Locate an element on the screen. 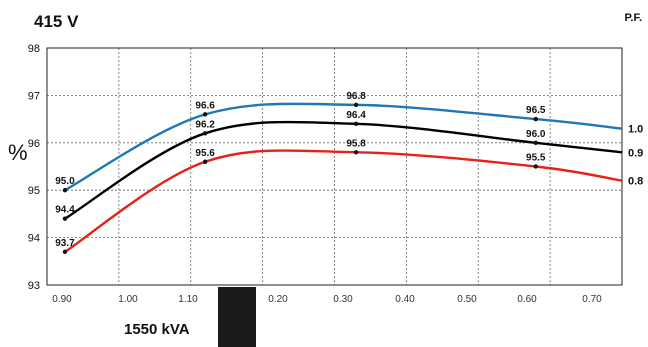 This screenshot has width=648, height=347. data-label: 93.7 is located at coordinates (65, 243).